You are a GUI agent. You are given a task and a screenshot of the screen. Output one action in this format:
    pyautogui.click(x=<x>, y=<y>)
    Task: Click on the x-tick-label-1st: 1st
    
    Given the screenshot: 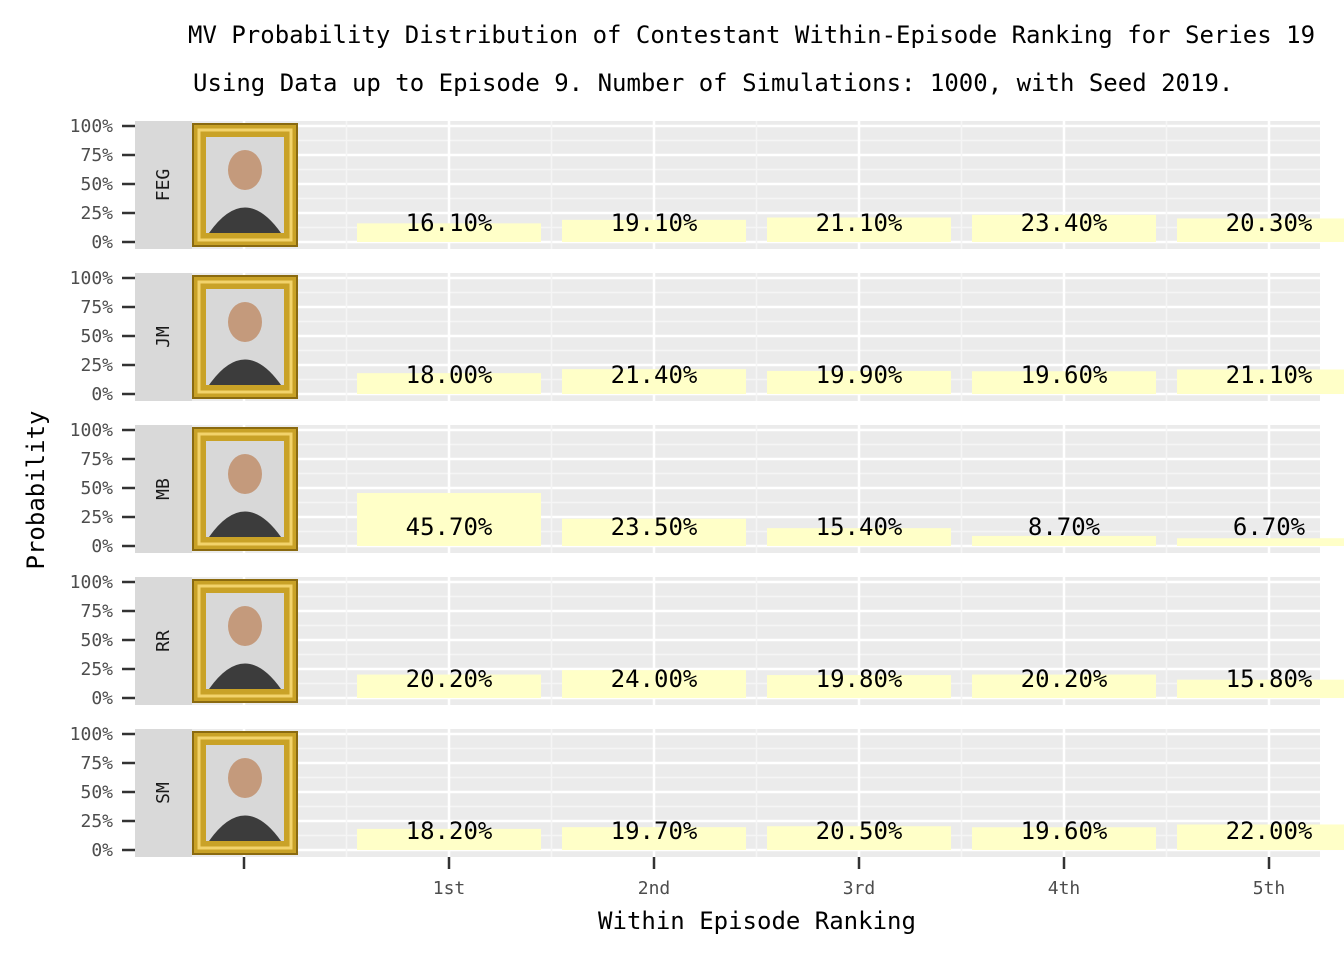 What is the action you would take?
    pyautogui.click(x=449, y=888)
    